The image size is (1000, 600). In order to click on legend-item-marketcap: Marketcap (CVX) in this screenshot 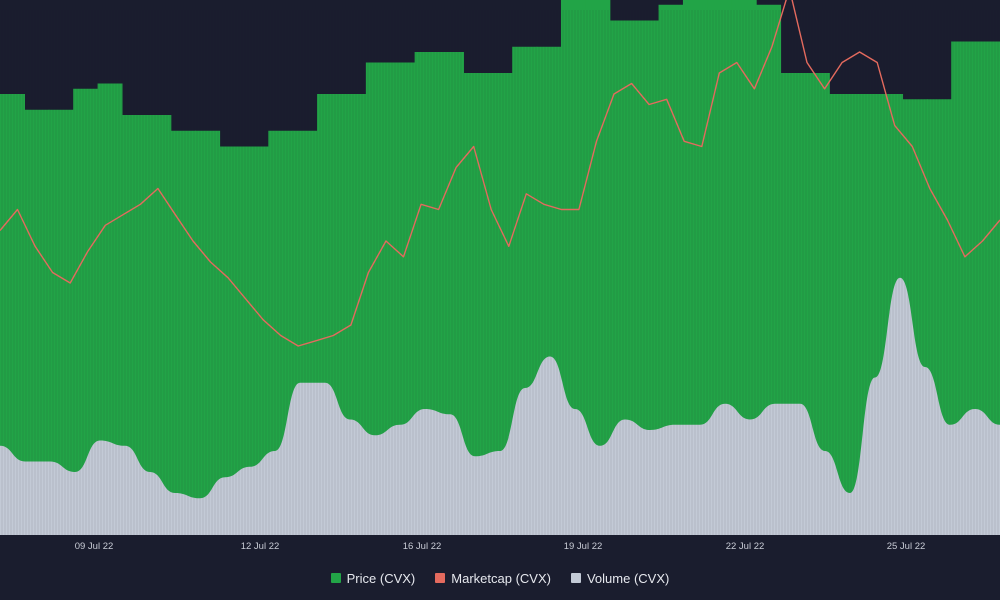, I will do `click(493, 578)`.